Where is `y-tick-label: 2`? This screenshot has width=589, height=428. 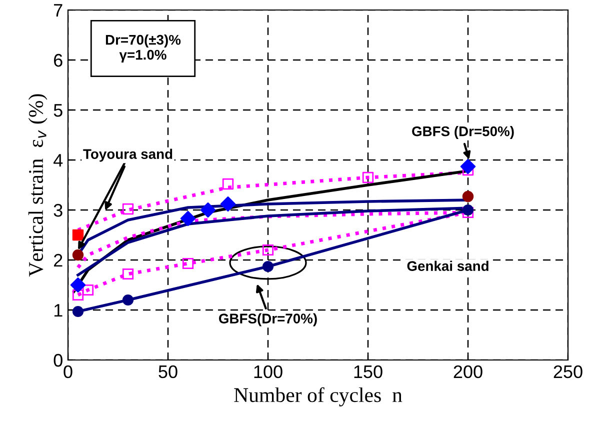 y-tick-label: 2 is located at coordinates (58, 260).